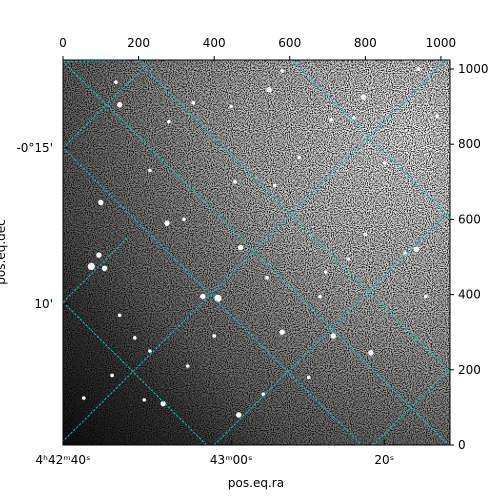  Describe the element at coordinates (473, 69) in the screenshot. I see `right-tick-label: 1000` at that location.